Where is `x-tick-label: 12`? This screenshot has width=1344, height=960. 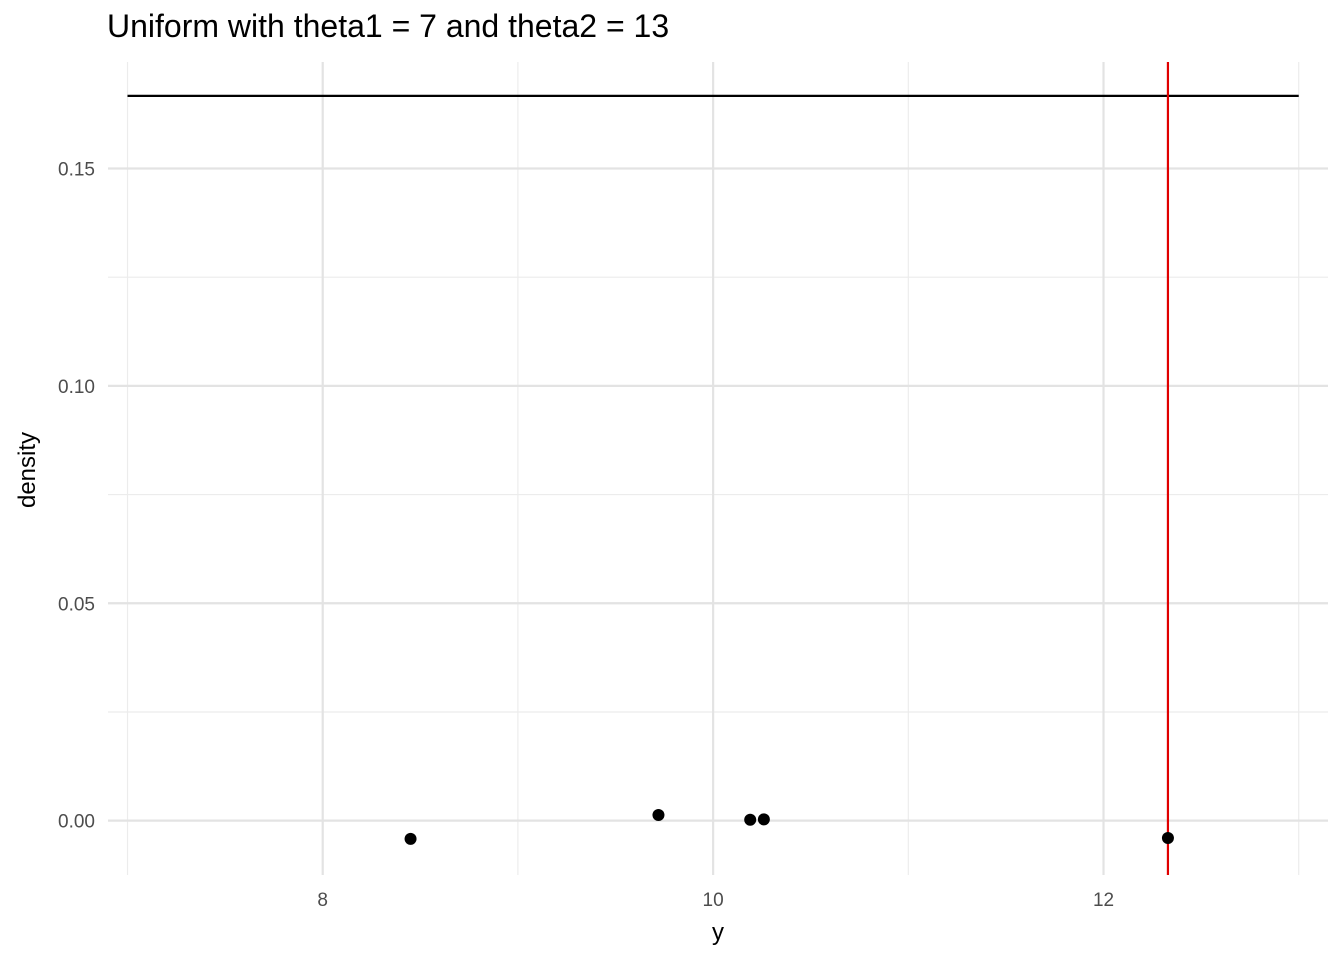
x-tick-label: 12 is located at coordinates (1103, 900).